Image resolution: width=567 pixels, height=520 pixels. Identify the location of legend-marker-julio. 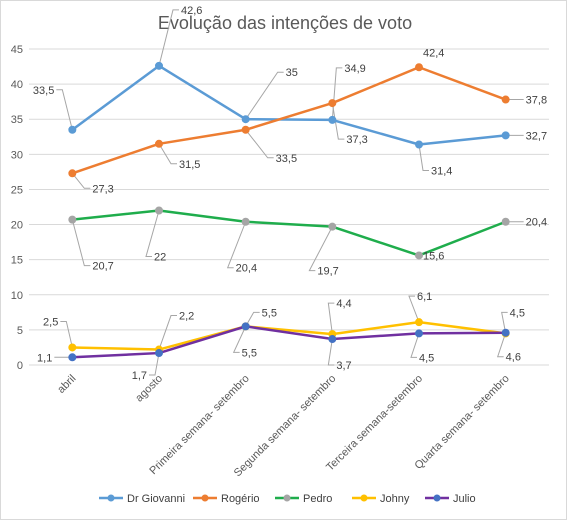
(437, 498).